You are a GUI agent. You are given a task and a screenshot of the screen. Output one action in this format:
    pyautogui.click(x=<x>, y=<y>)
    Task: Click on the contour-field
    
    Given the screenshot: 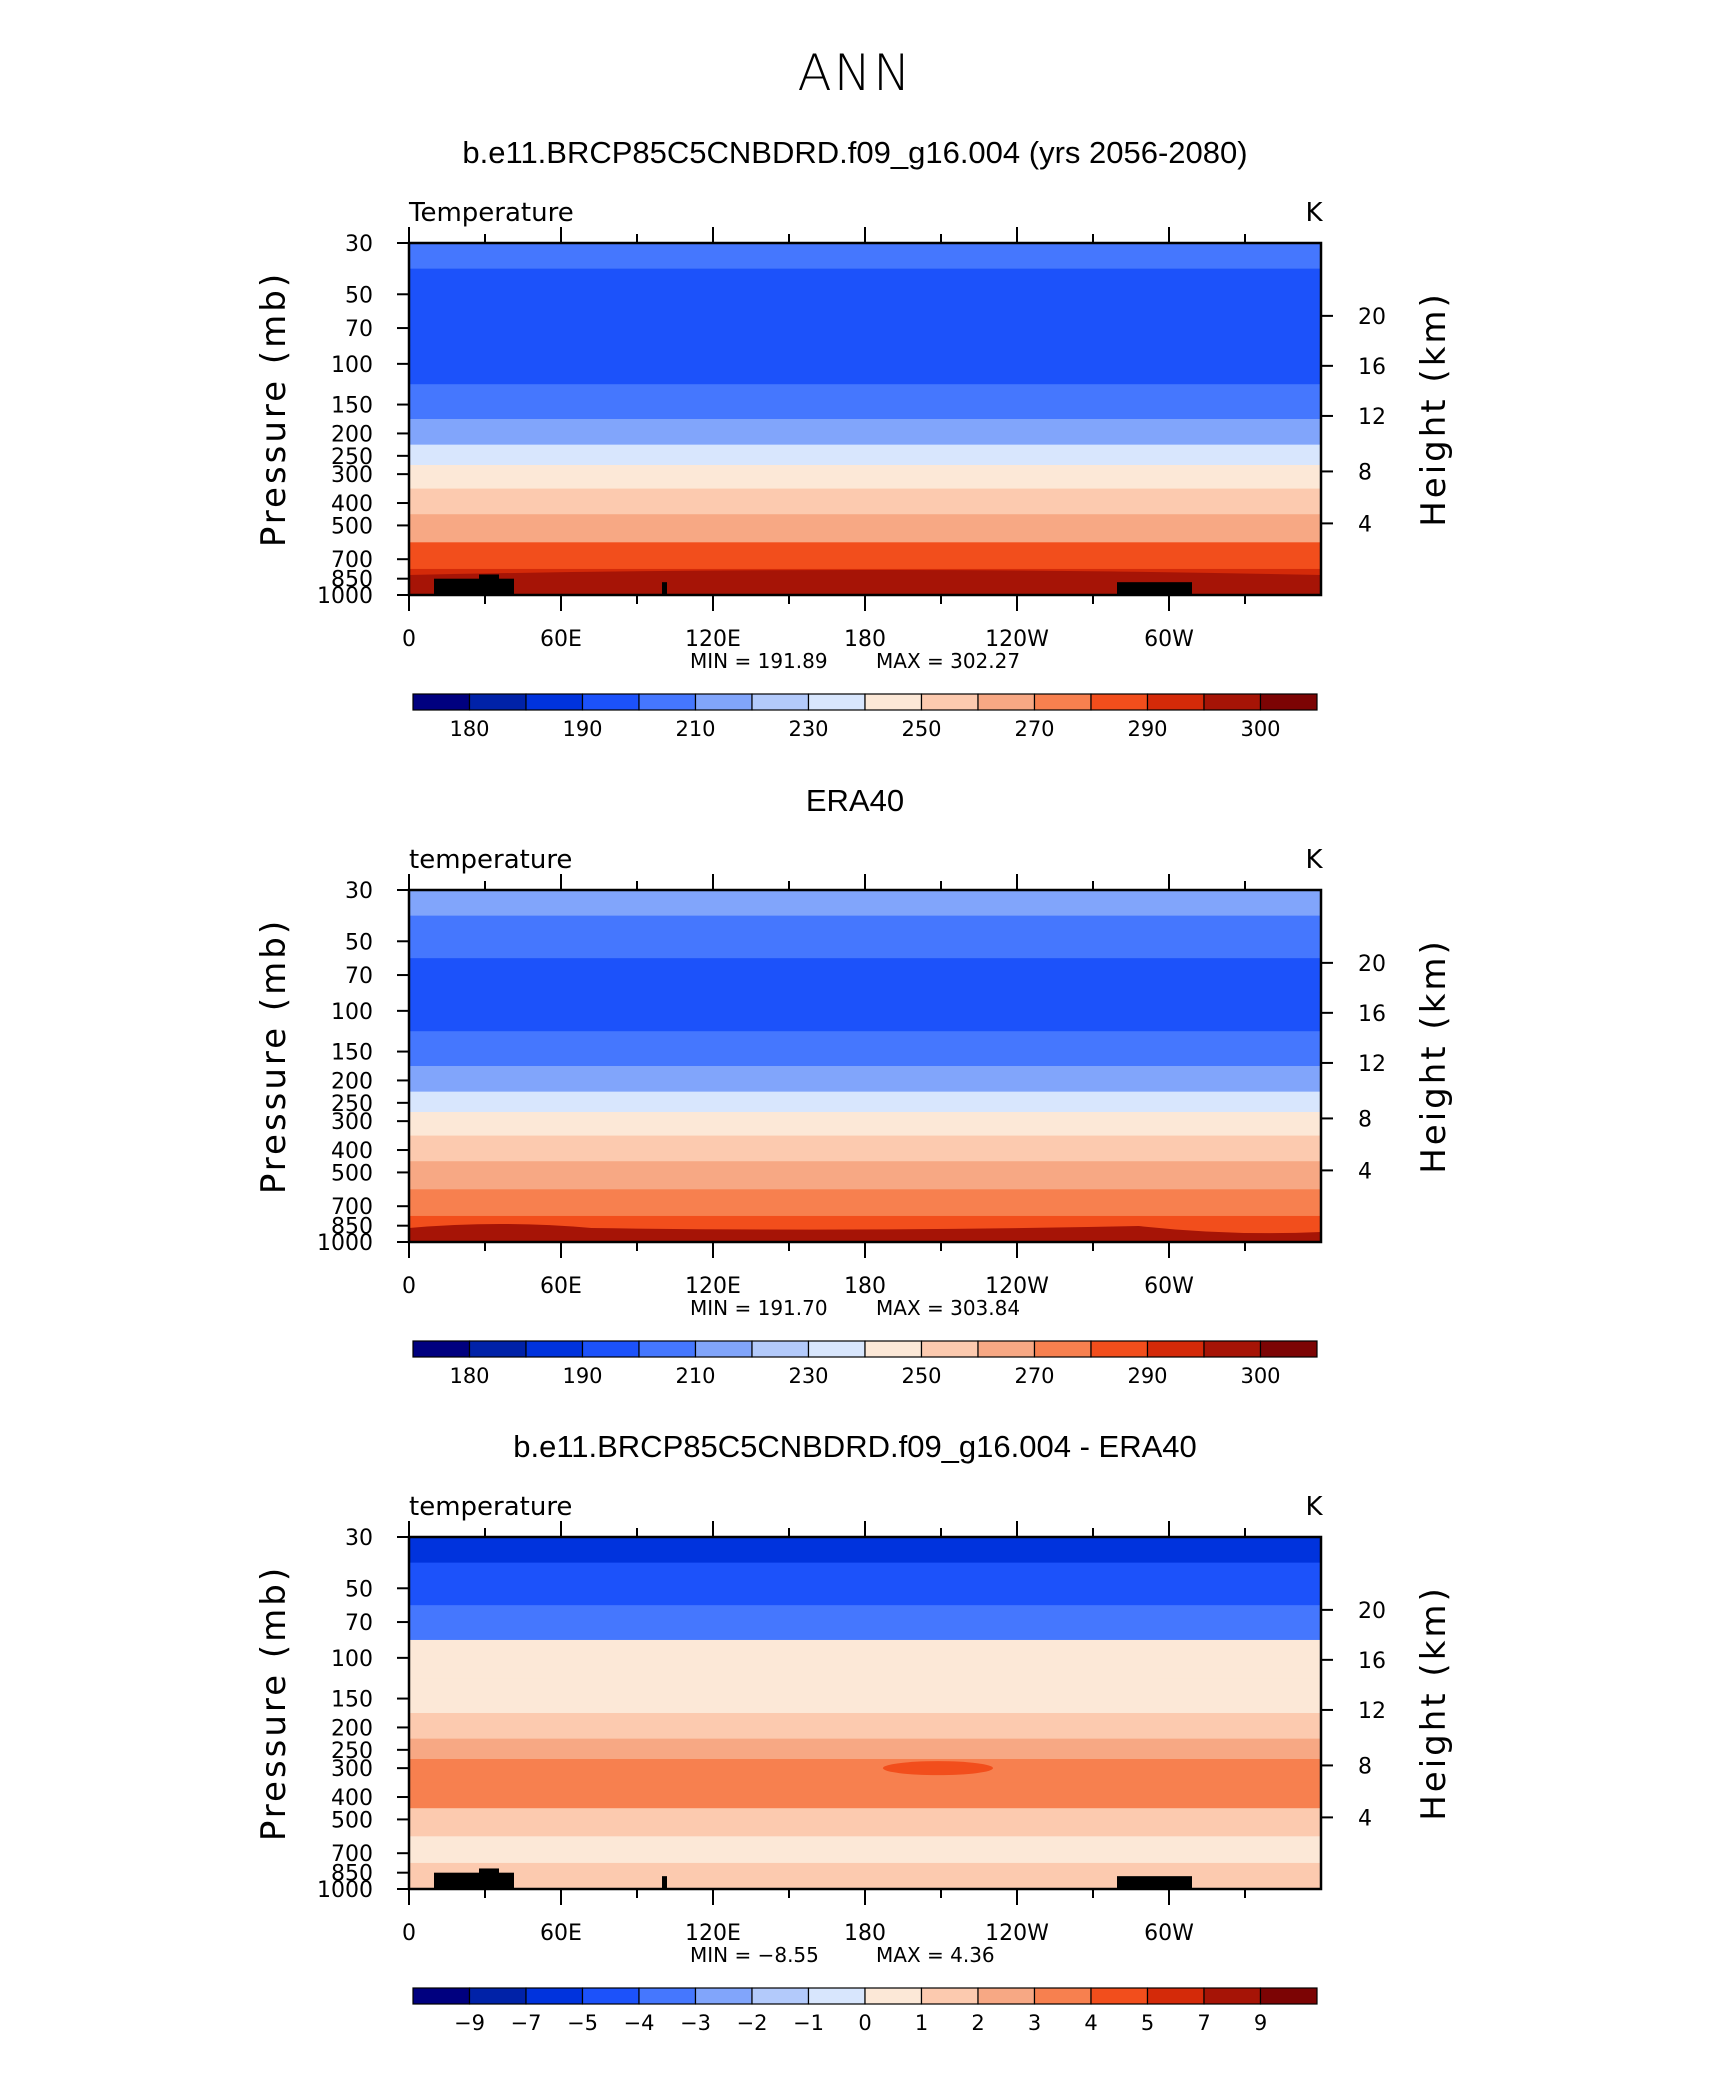 What is the action you would take?
    pyautogui.click(x=865, y=419)
    